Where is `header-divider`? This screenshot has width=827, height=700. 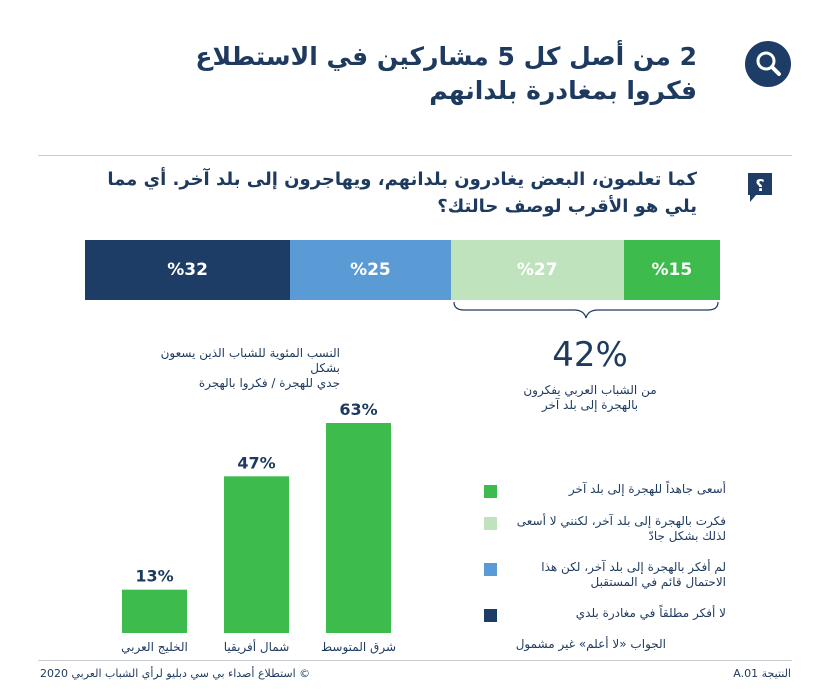
header-divider is located at coordinates (415, 155).